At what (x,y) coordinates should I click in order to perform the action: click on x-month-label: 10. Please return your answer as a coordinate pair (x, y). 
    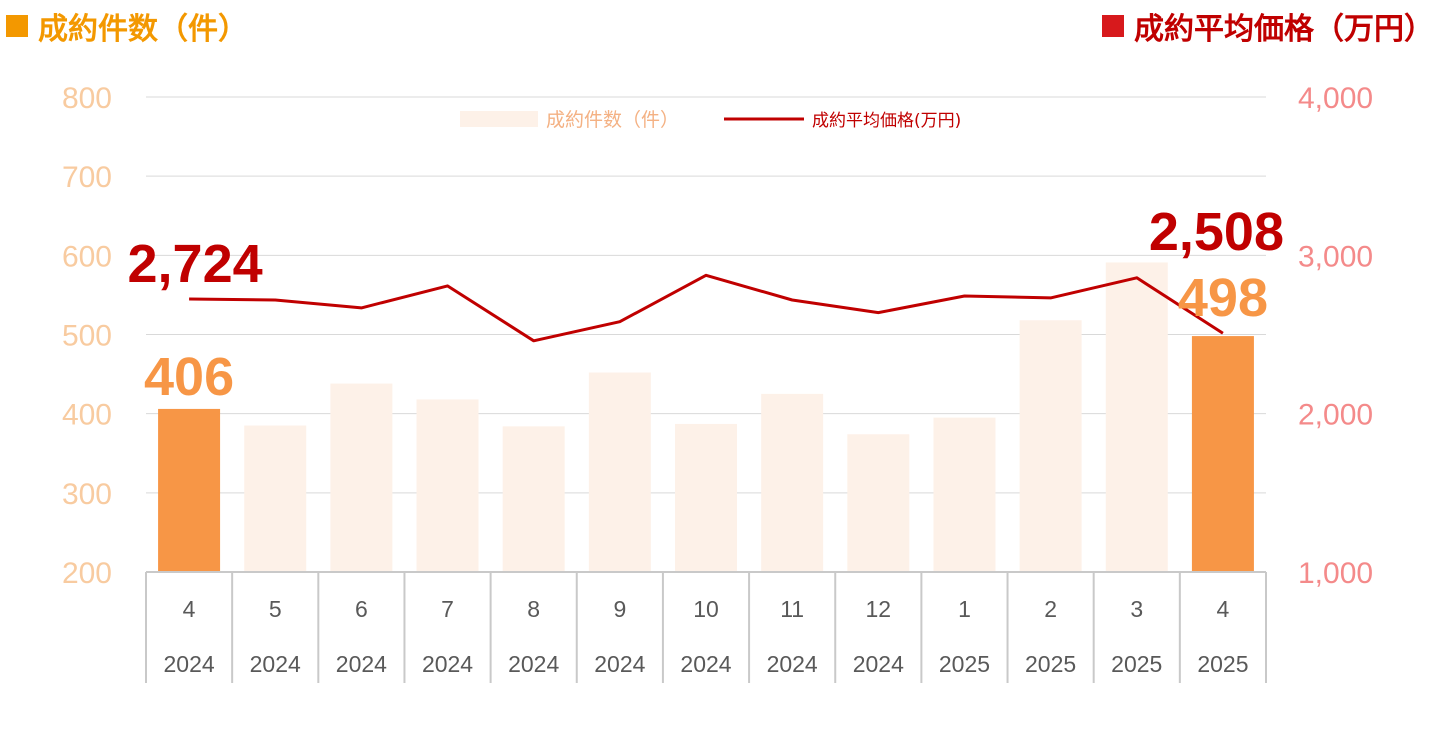
    Looking at the image, I should click on (706, 609).